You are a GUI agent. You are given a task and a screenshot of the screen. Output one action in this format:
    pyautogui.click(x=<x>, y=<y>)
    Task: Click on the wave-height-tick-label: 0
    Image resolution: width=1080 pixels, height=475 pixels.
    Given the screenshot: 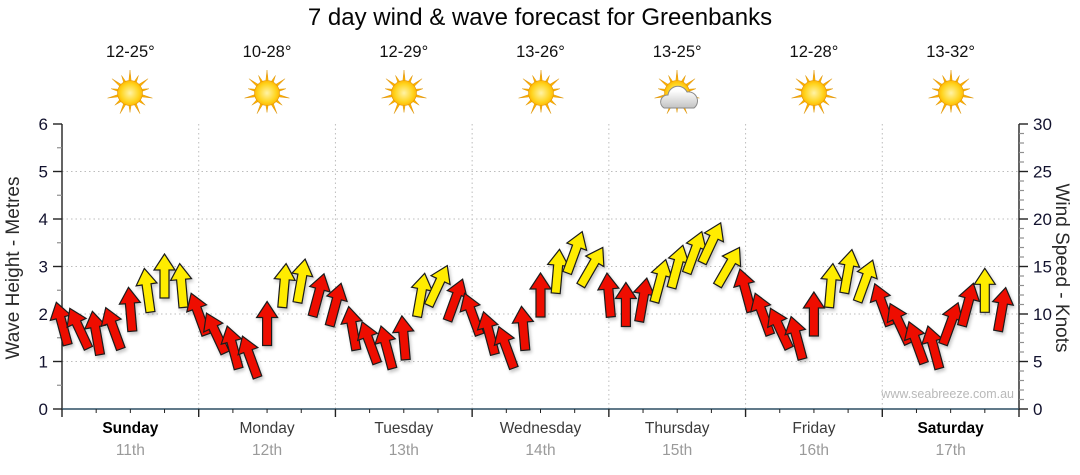 What is the action you would take?
    pyautogui.click(x=43, y=409)
    